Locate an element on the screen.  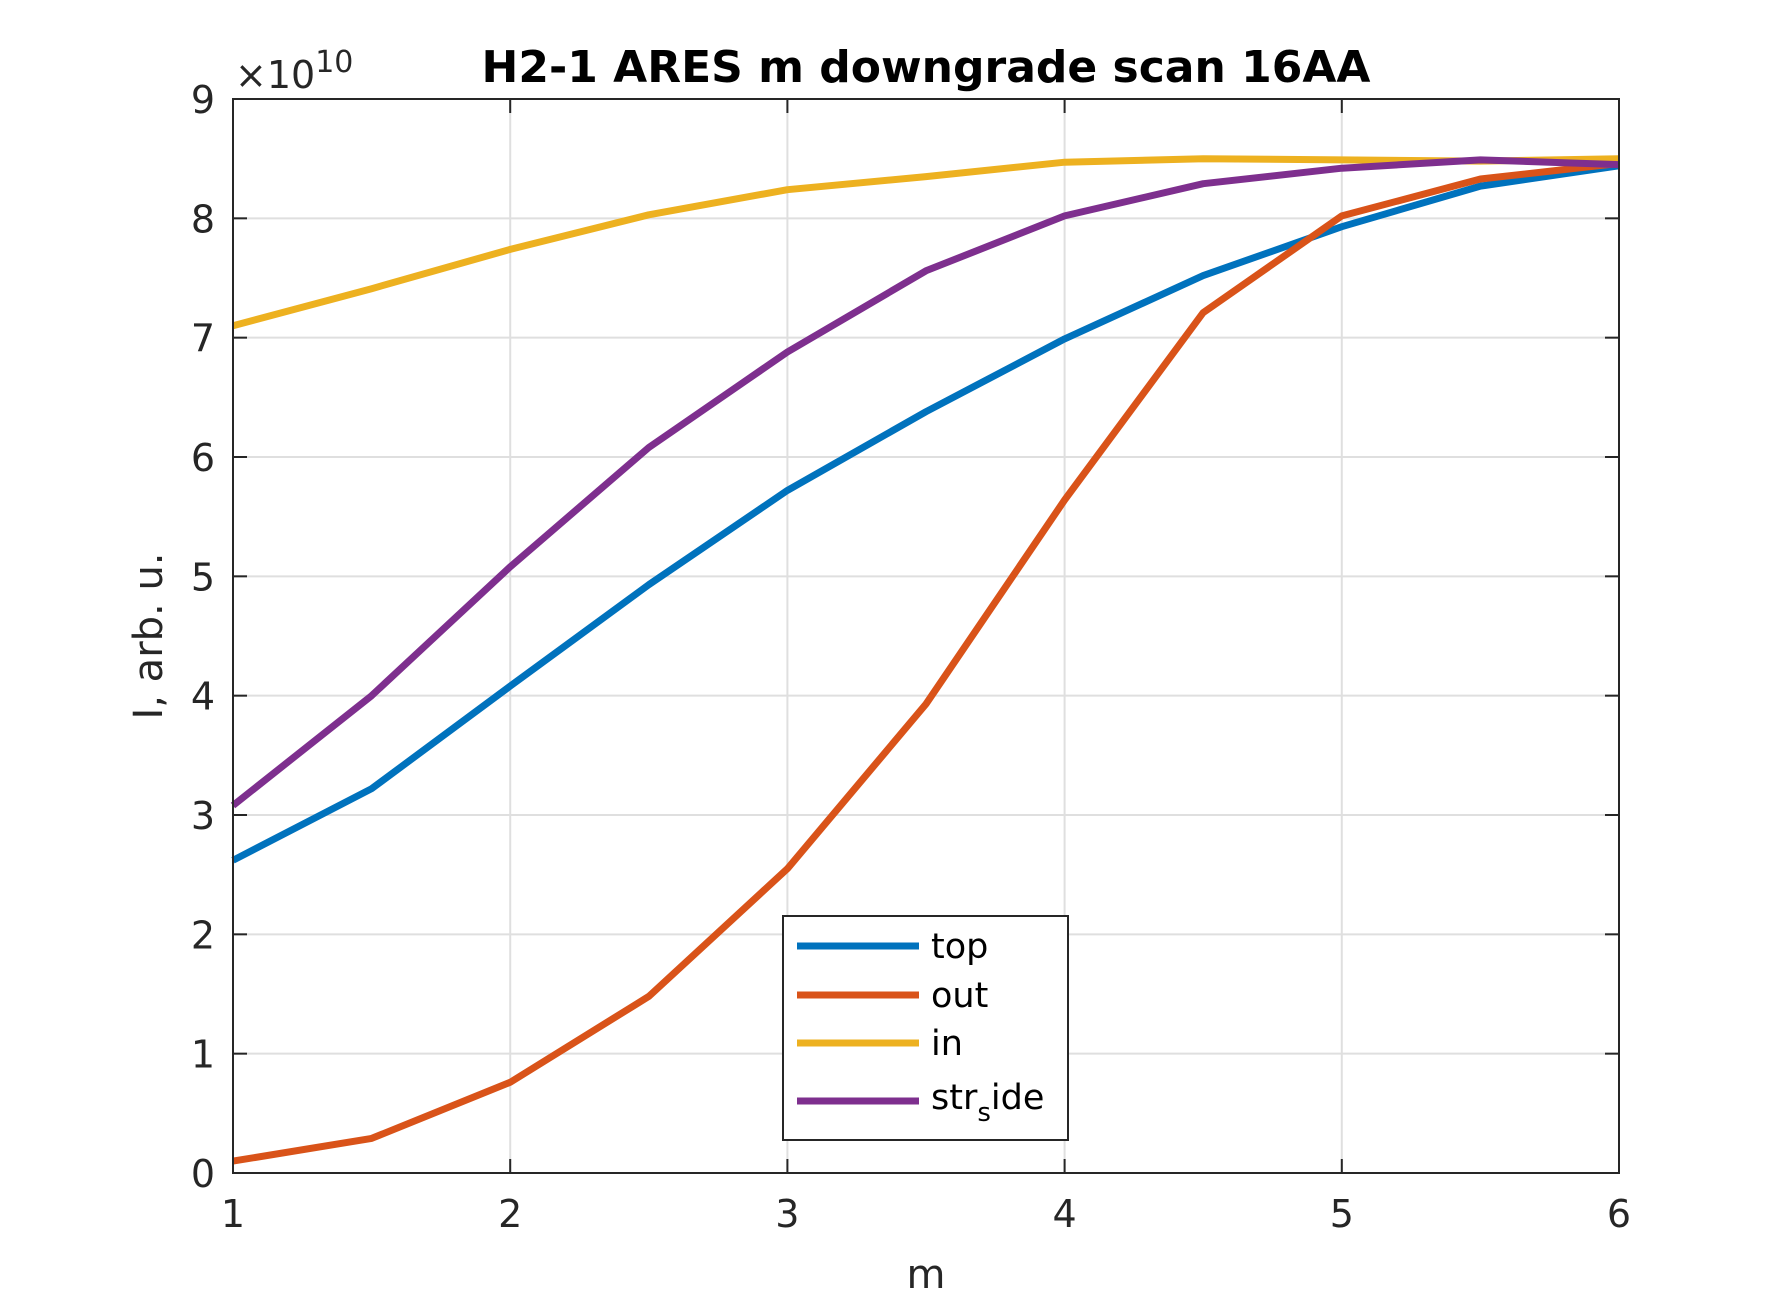
y-exponent-base: ×10 is located at coordinates (275, 75).